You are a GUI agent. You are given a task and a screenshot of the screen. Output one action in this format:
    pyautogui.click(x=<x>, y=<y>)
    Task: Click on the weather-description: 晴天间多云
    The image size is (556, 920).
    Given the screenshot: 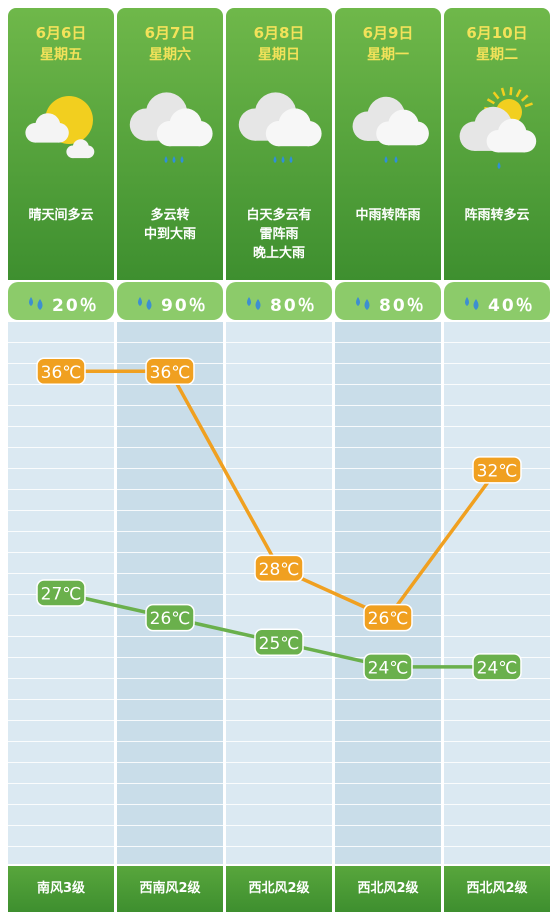 What is the action you would take?
    pyautogui.click(x=61, y=215)
    